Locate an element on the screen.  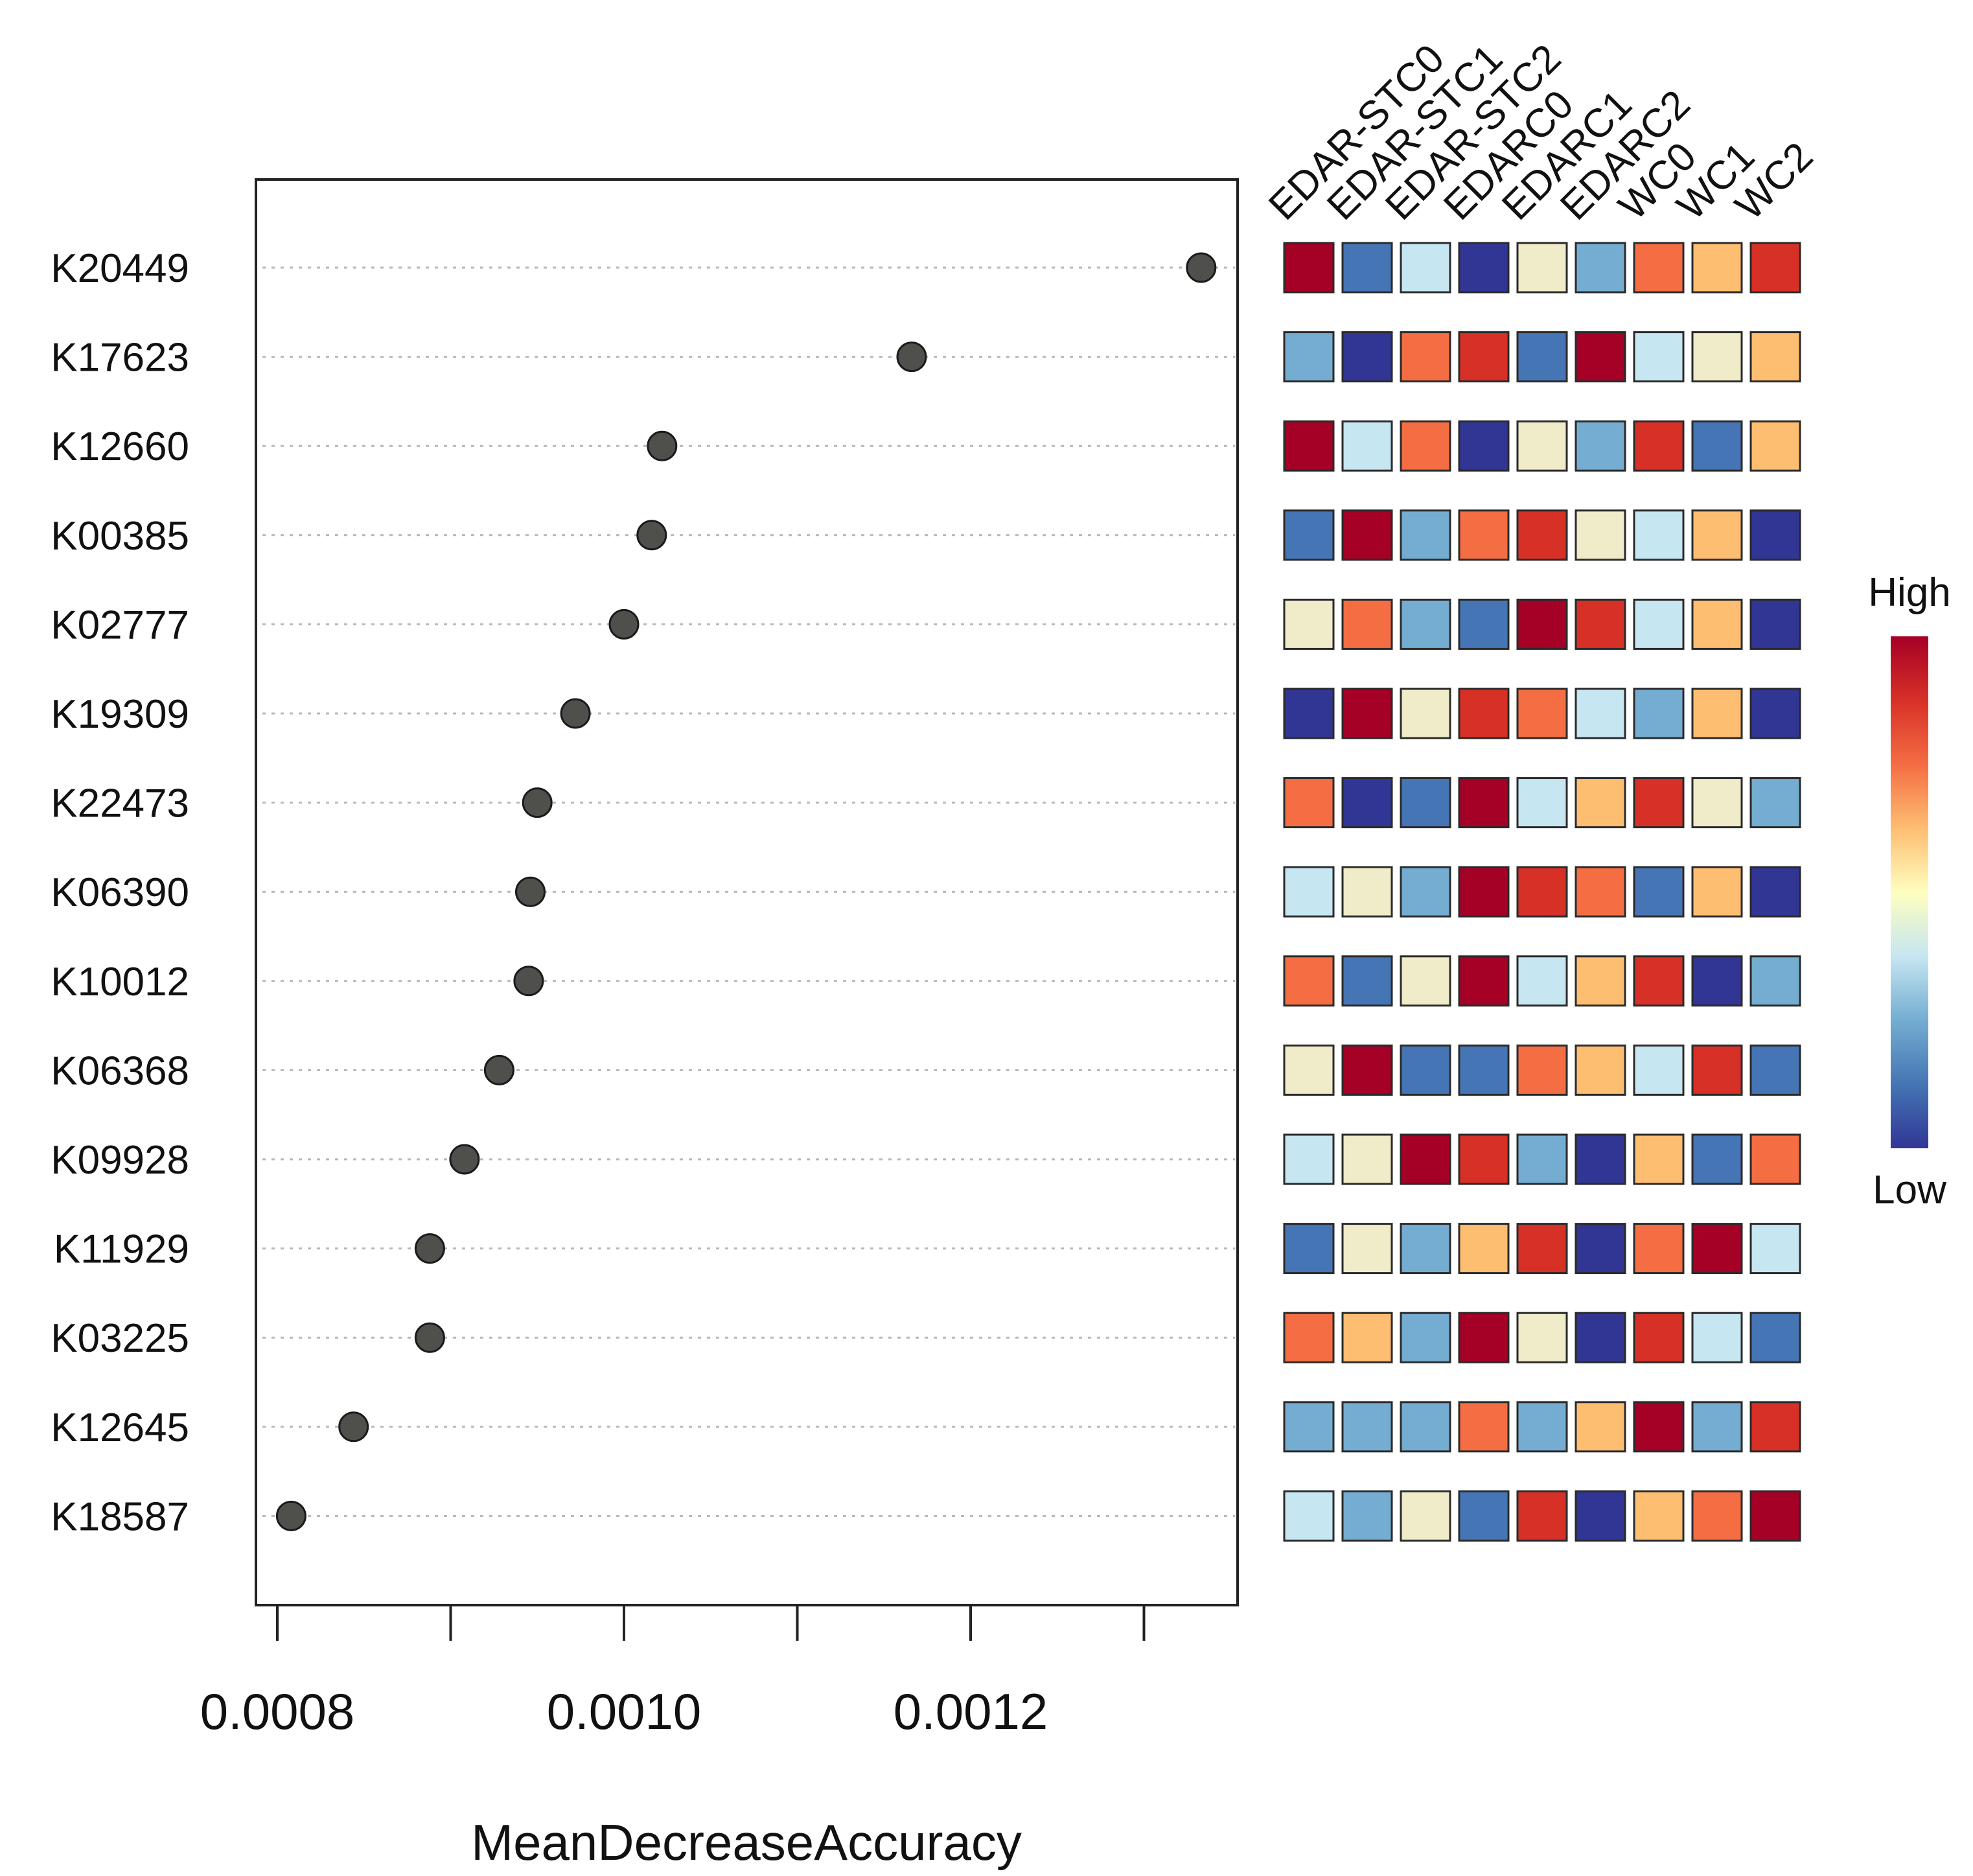
x-tick-label: 0.0010 is located at coordinates (625, 1711).